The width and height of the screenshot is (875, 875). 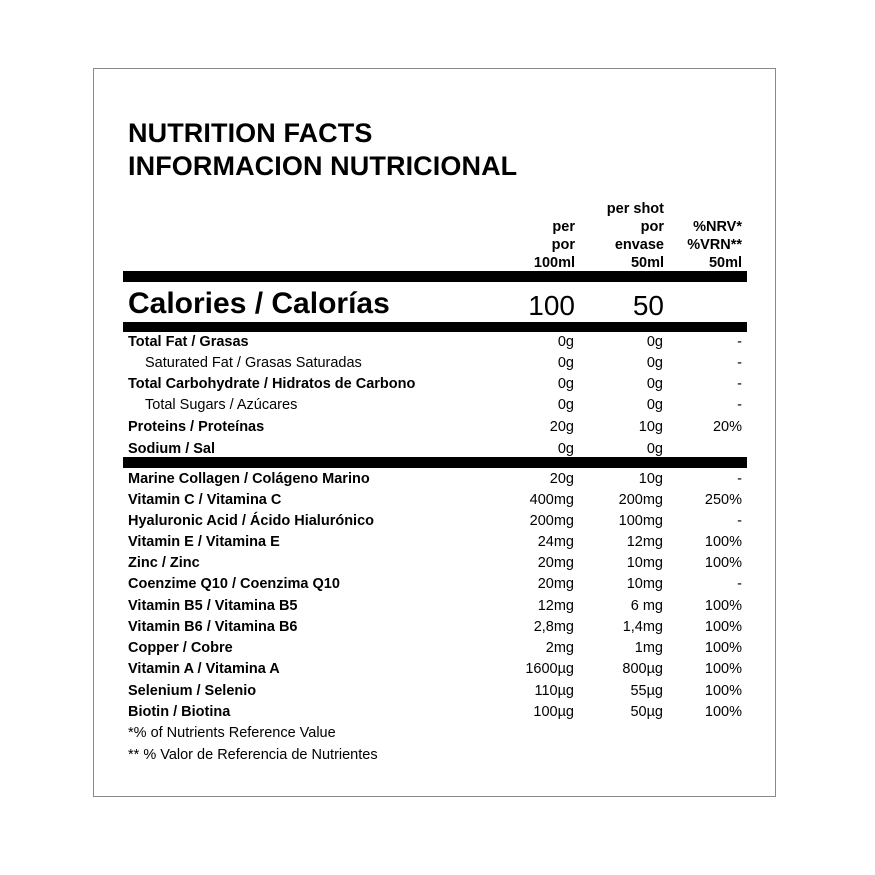 What do you see at coordinates (435, 584) in the screenshot?
I see `table-row: Coenzime Q10 / Coenzima Q10 20mg 10mg -` at bounding box center [435, 584].